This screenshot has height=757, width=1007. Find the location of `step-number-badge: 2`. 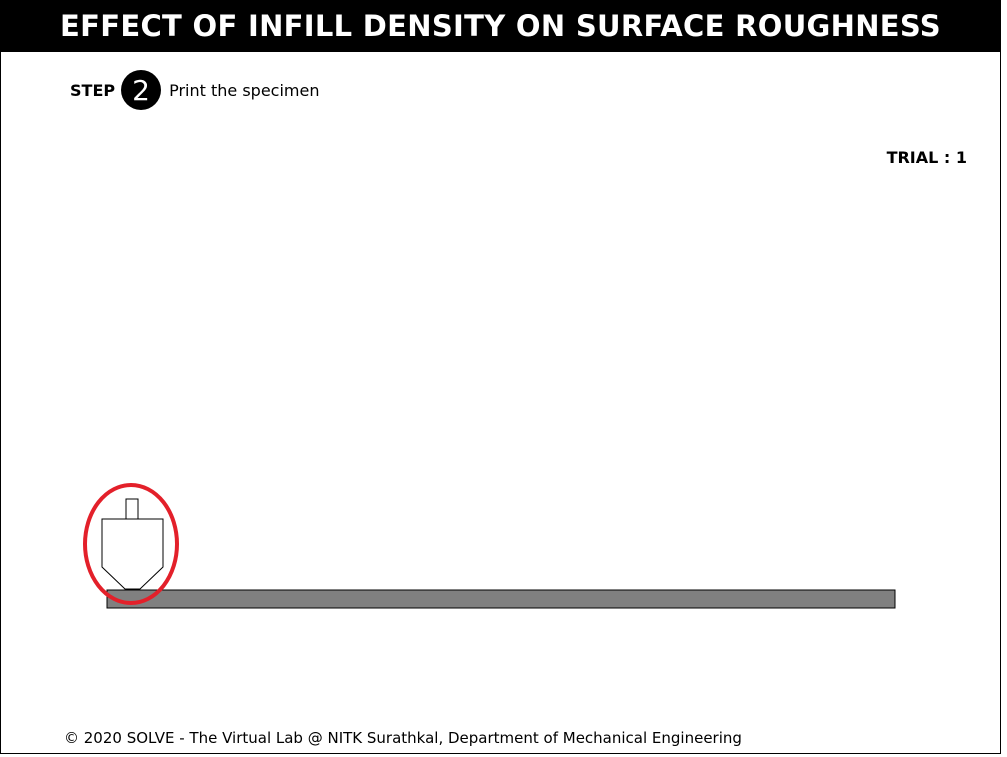

step-number-badge: 2 is located at coordinates (141, 90).